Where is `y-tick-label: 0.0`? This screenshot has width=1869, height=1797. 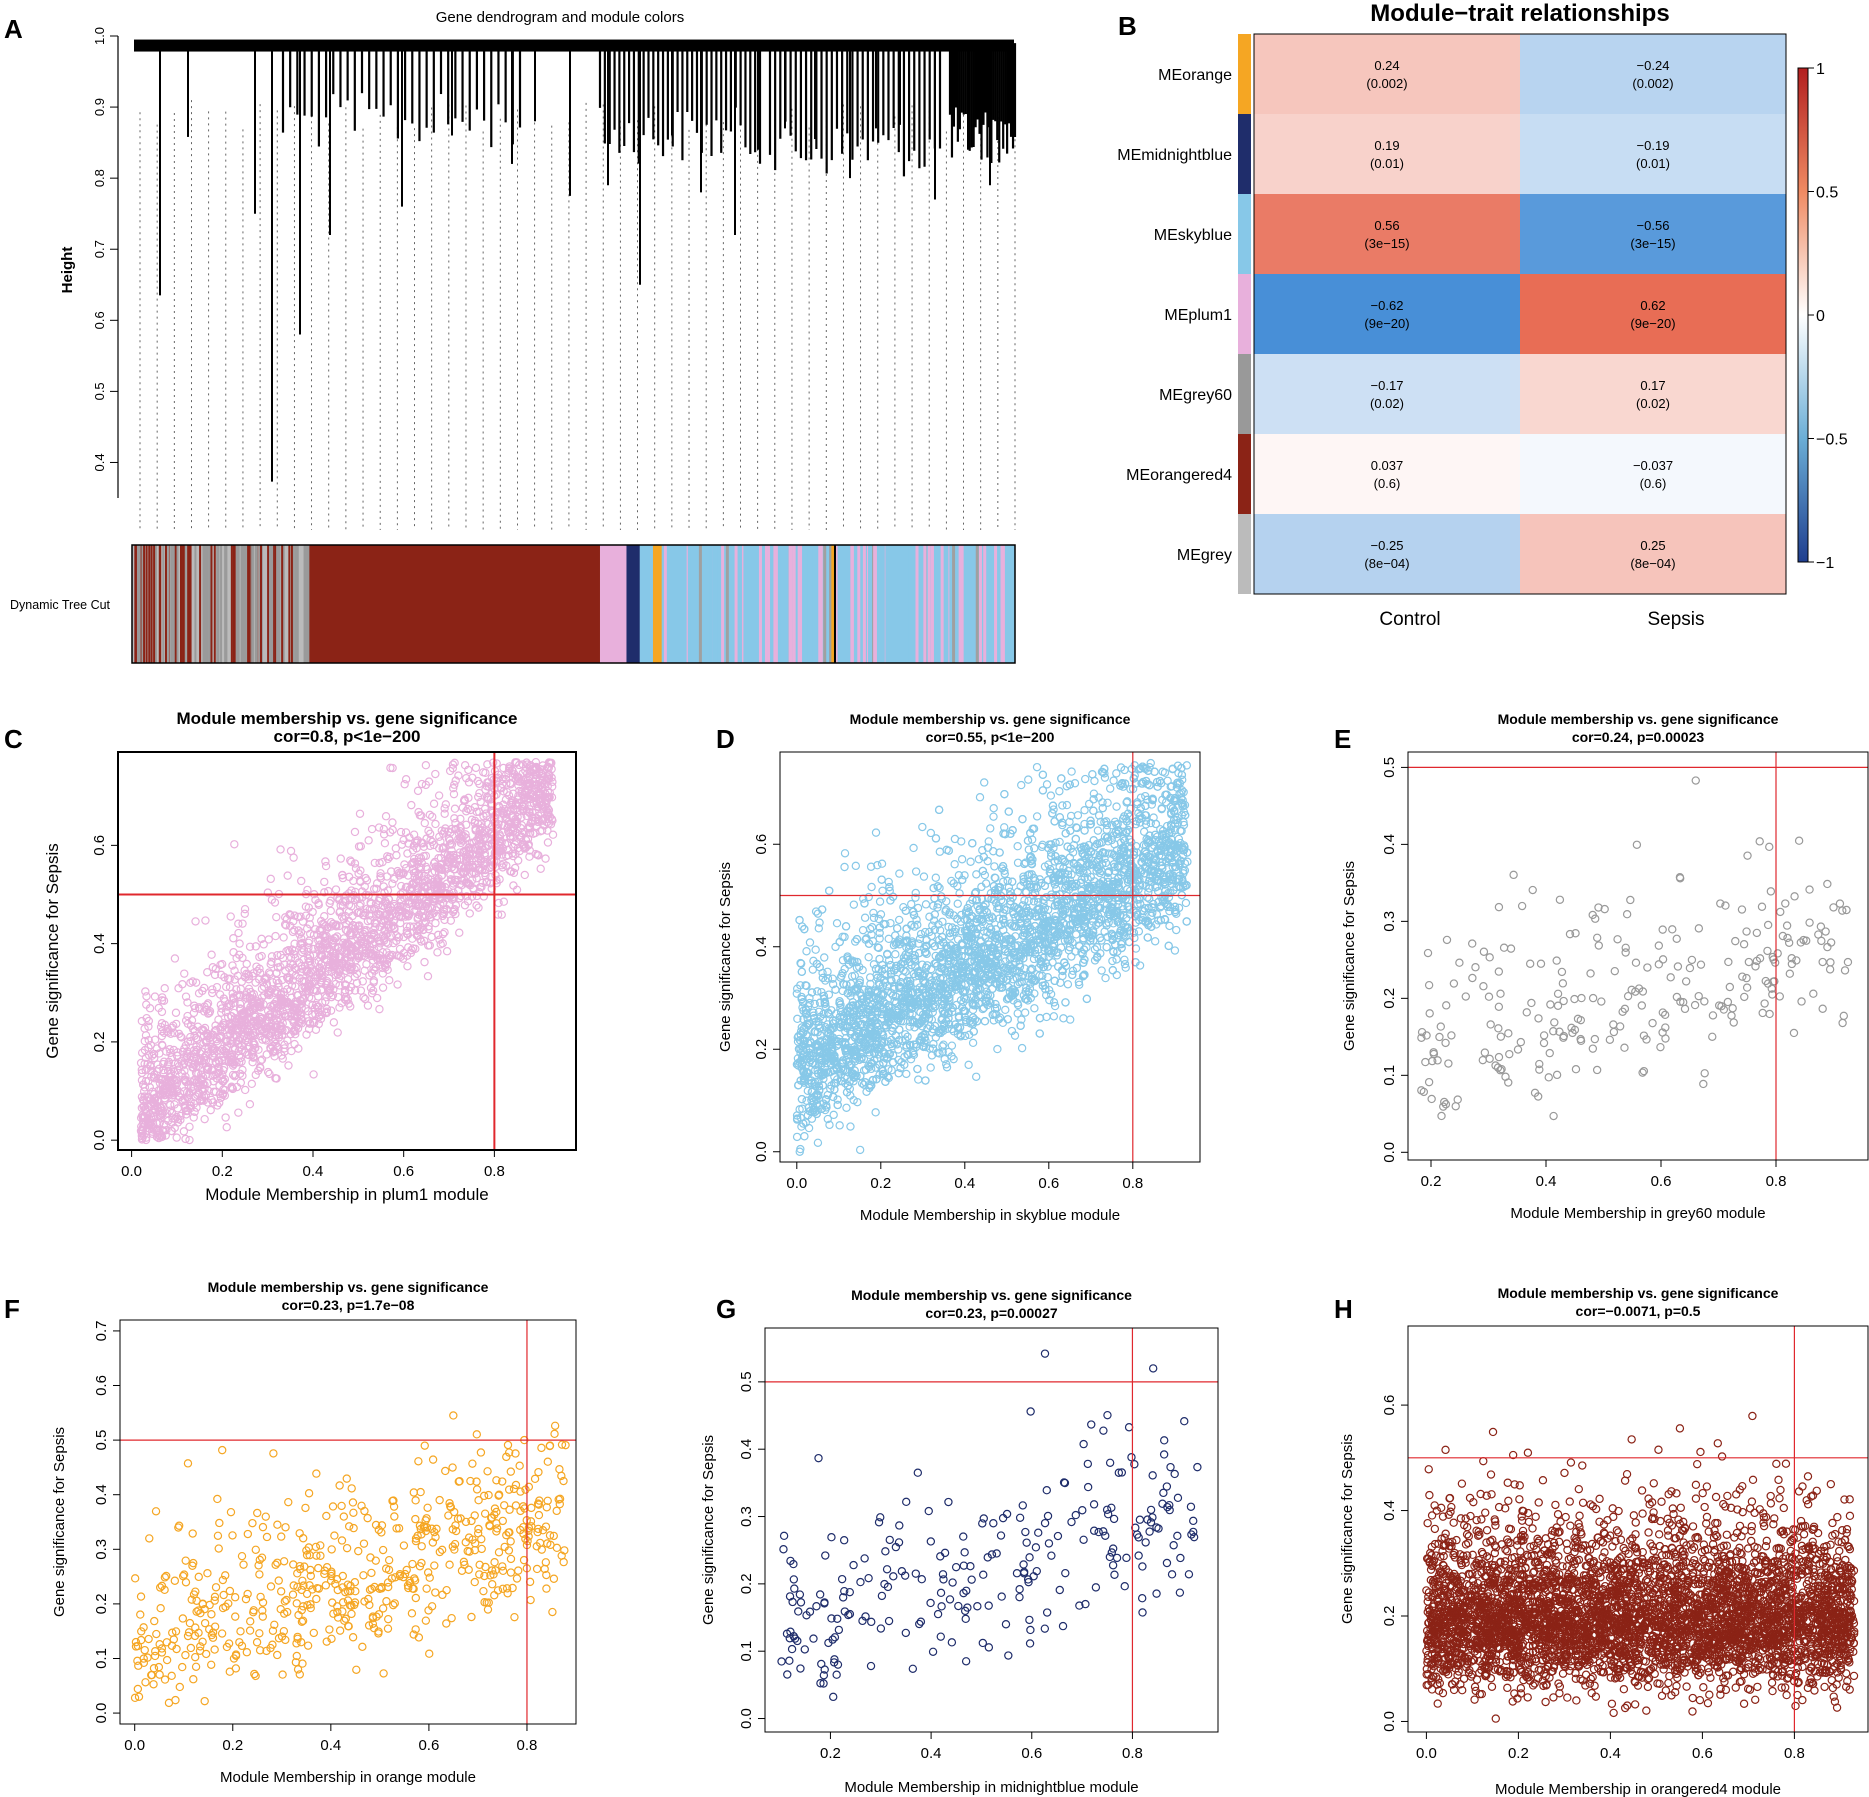 y-tick-label: 0.0 is located at coordinates (99, 1140).